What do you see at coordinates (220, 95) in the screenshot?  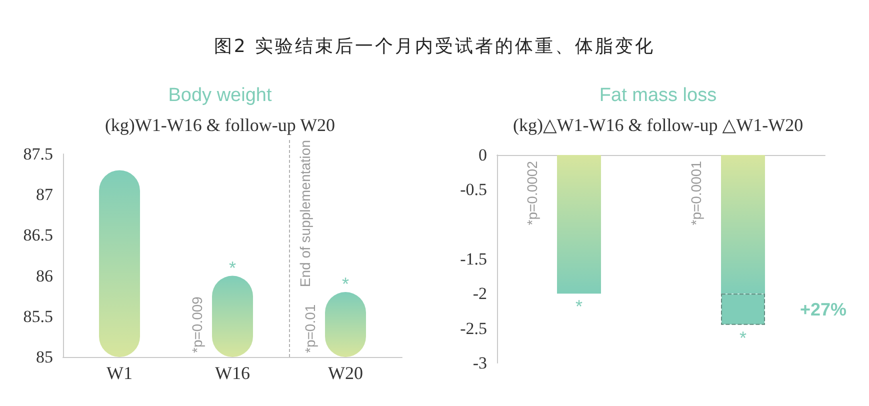 I see `chart-title: Body weight` at bounding box center [220, 95].